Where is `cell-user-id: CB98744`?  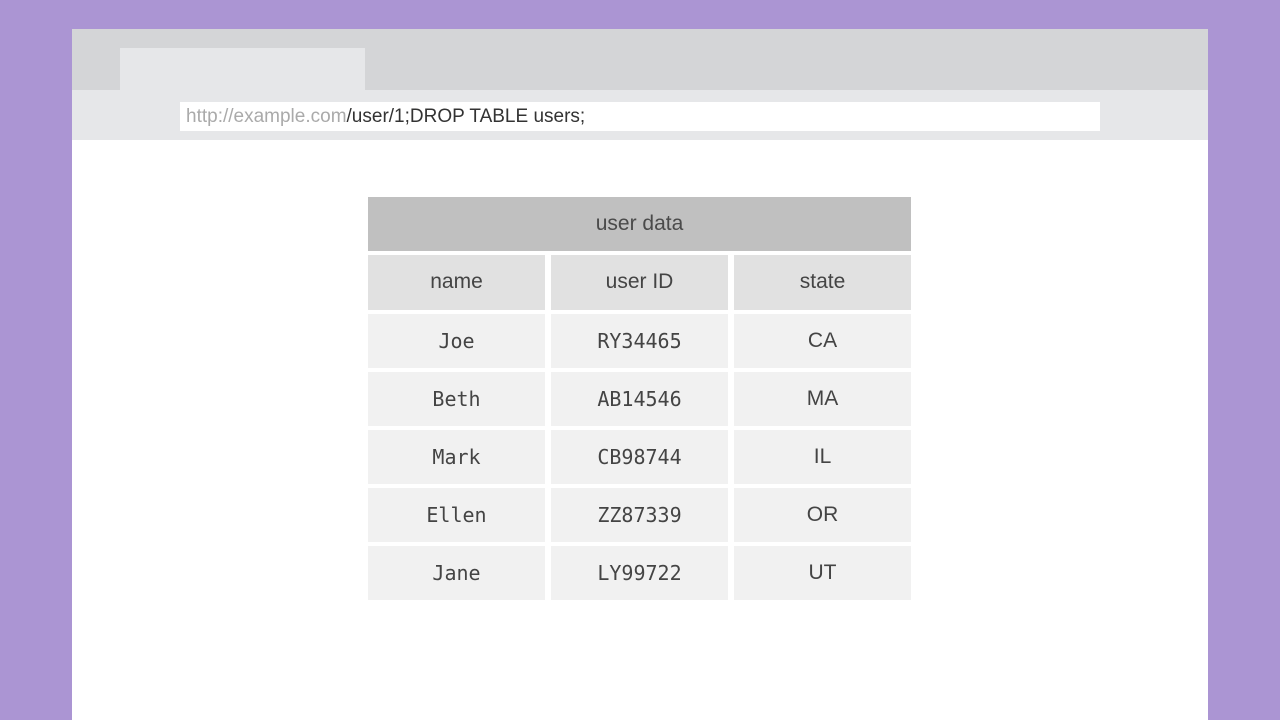 cell-user-id: CB98744 is located at coordinates (639, 457).